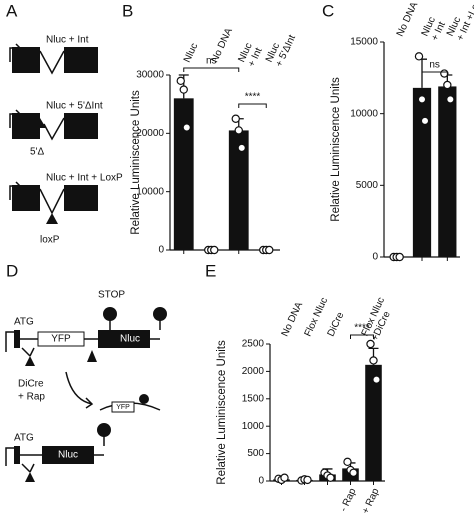 This screenshot has height=526, width=474. Describe the element at coordinates (367, 185) in the screenshot. I see `y-tick-label: 5000` at that location.